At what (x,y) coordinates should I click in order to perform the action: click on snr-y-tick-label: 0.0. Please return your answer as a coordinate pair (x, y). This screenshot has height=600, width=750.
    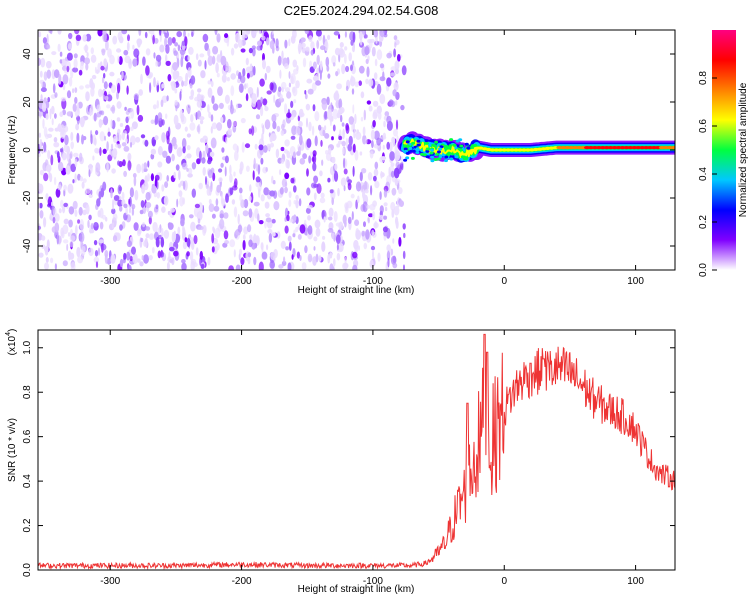
    Looking at the image, I should click on (27, 570).